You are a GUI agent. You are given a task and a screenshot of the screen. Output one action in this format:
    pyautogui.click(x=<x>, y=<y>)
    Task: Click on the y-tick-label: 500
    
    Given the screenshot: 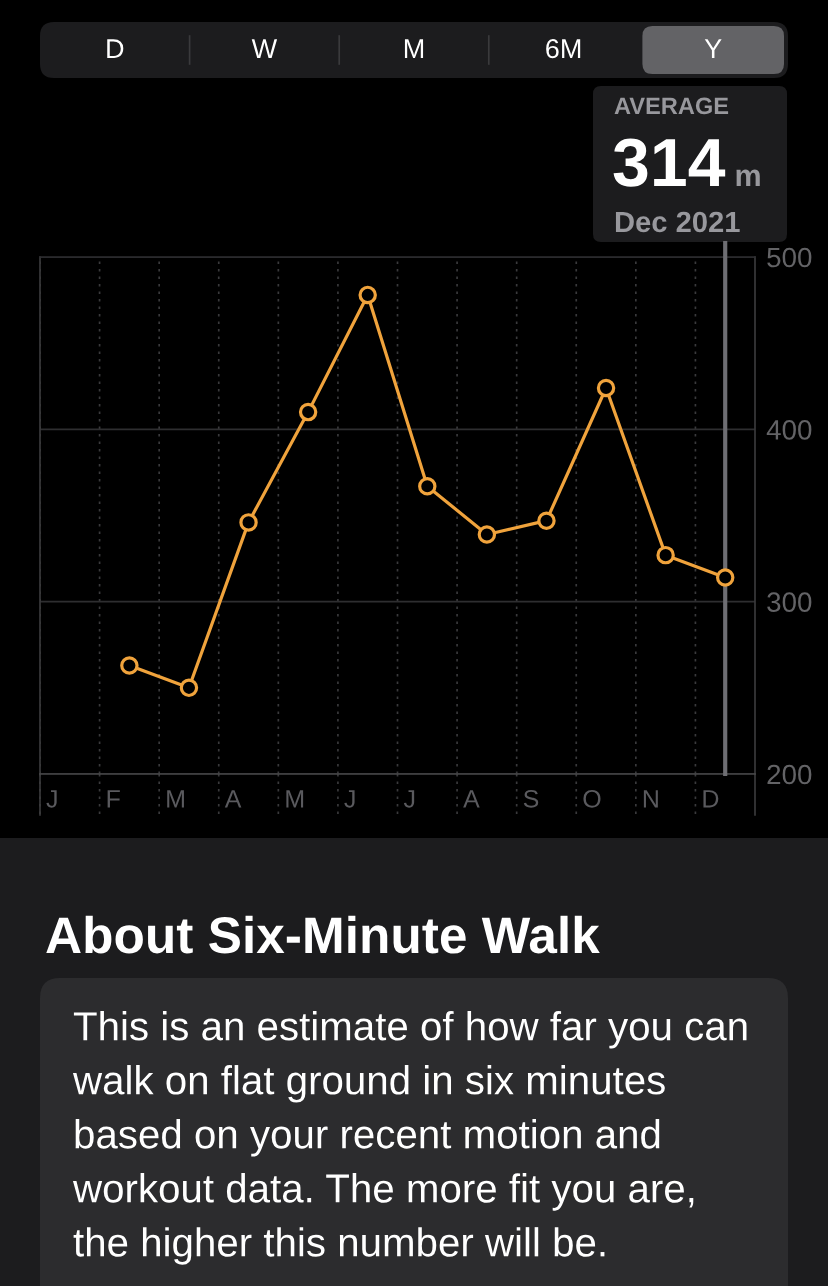 What is the action you would take?
    pyautogui.click(x=789, y=257)
    